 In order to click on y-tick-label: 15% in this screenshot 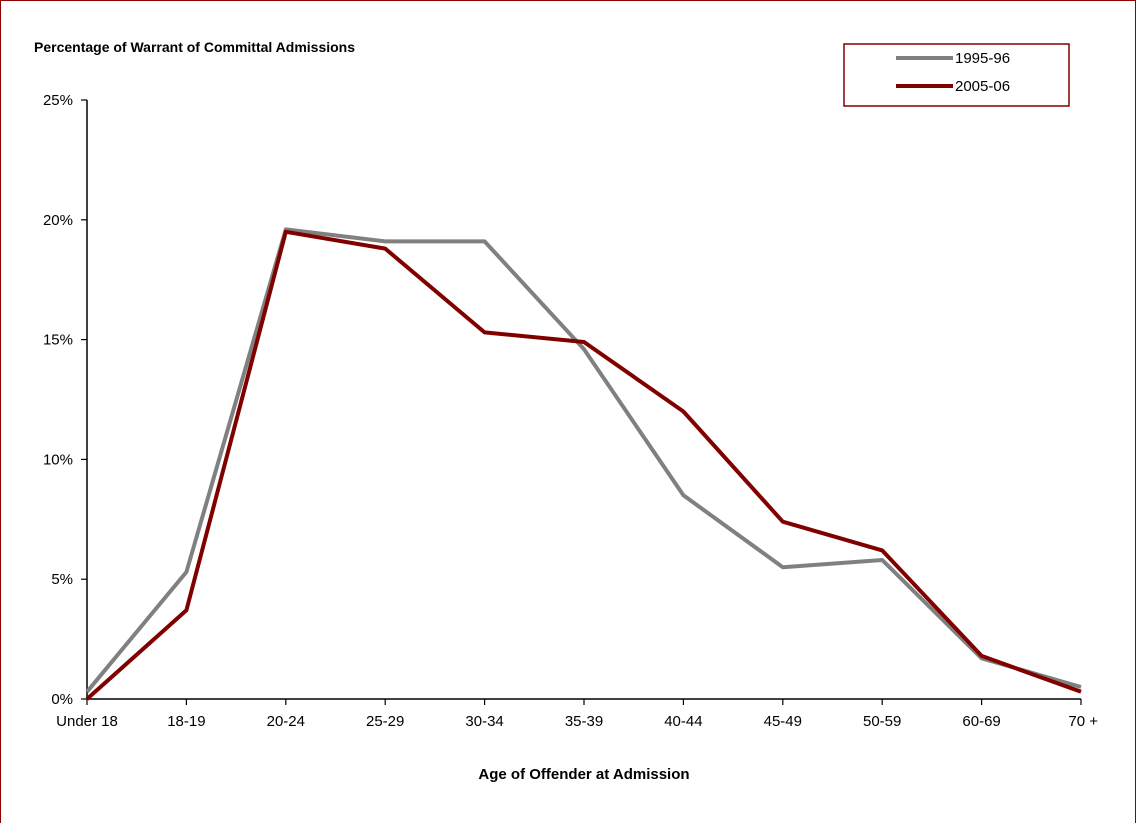, I will do `click(58, 340)`.